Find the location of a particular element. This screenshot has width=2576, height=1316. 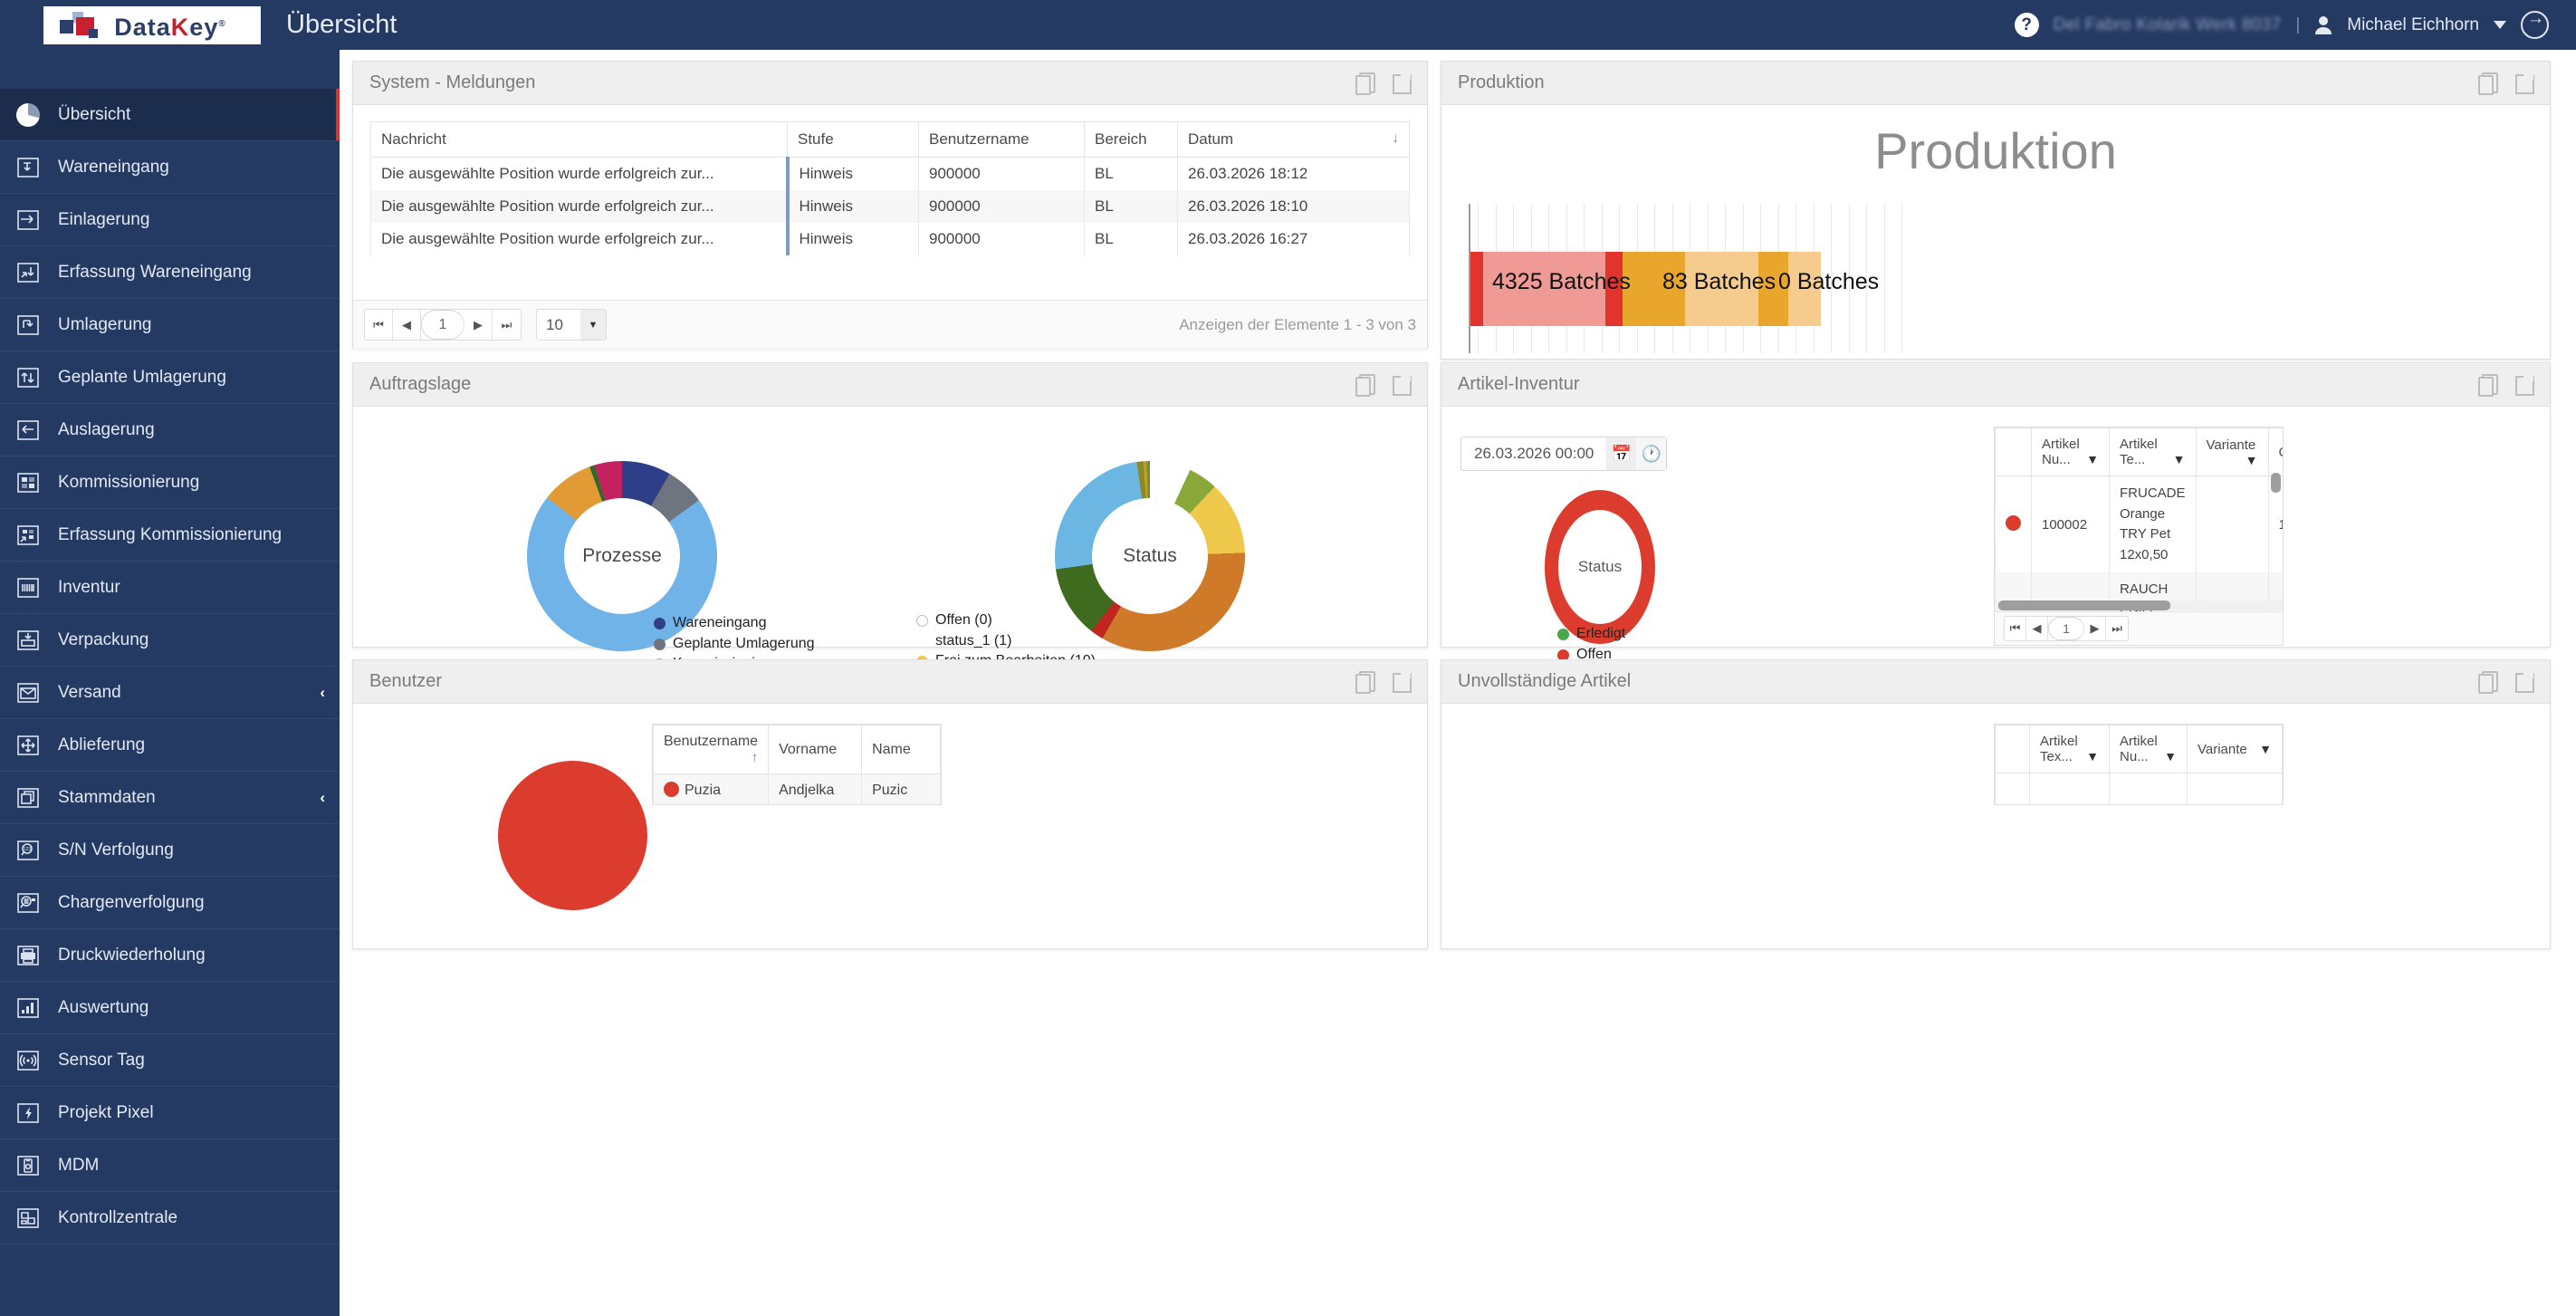

horizontal-scrollbar is located at coordinates (2084, 605).